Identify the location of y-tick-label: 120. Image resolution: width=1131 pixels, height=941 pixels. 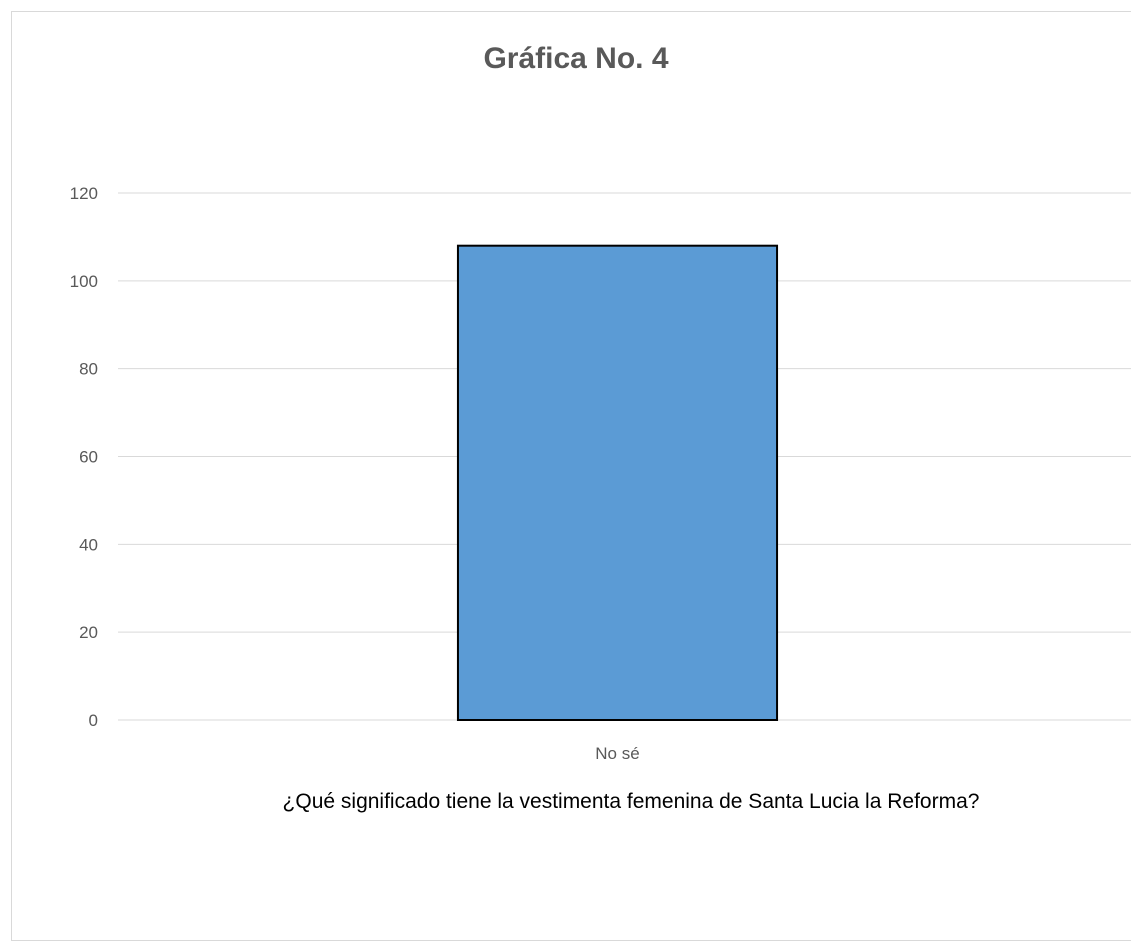
(84, 193).